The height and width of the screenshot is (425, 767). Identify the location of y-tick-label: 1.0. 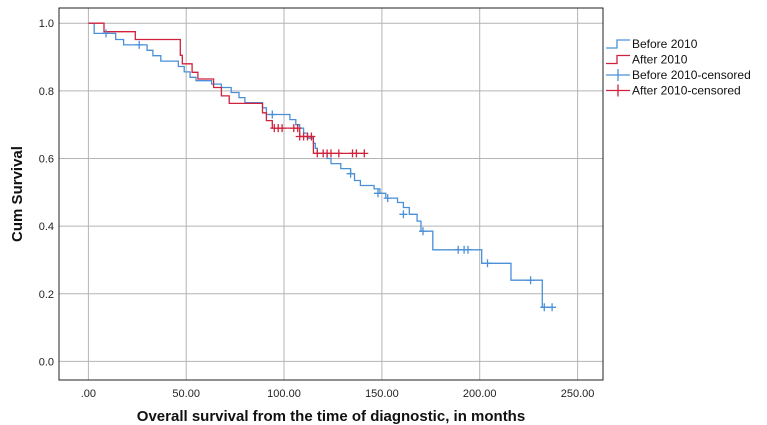
(46, 24).